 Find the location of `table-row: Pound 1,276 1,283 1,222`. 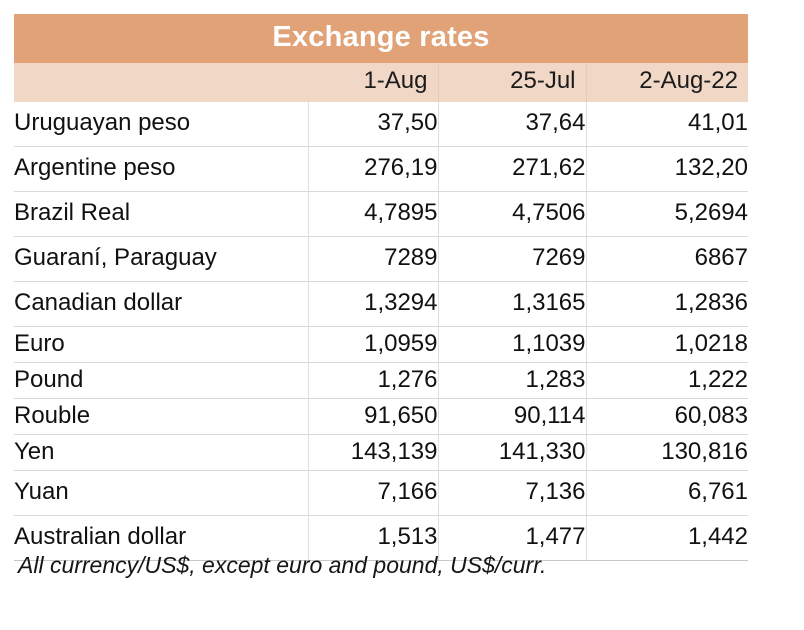

table-row: Pound 1,276 1,283 1,222 is located at coordinates (381, 380).